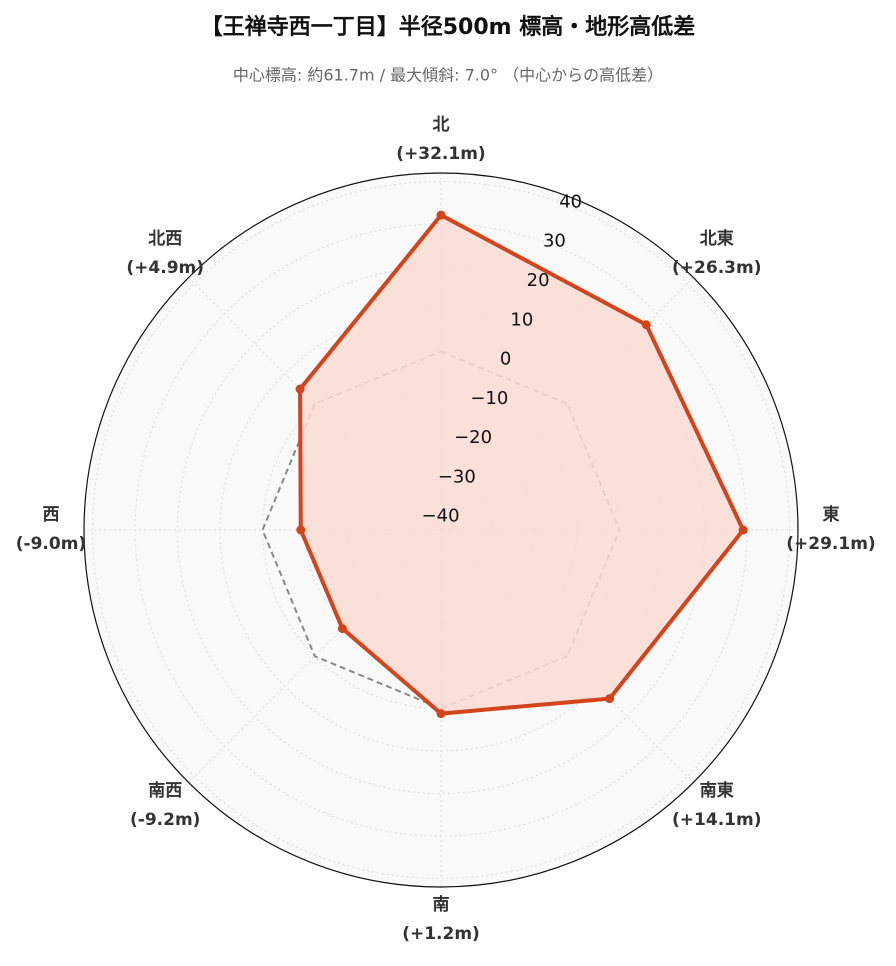 The image size is (896, 966). I want to click on r-tick-label: −10, so click(489, 398).